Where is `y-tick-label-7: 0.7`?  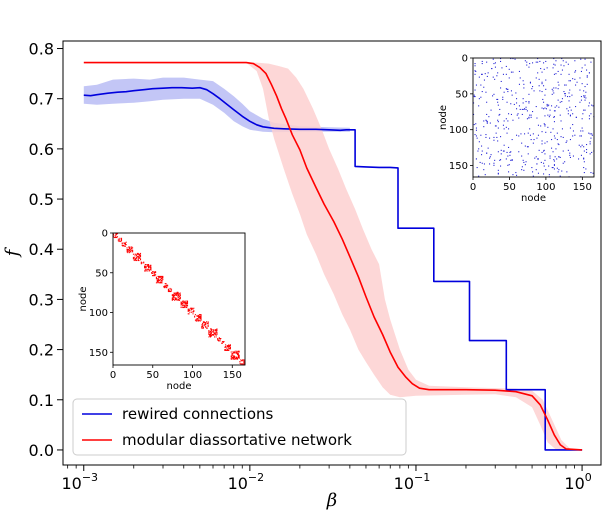
y-tick-label-7: 0.7 is located at coordinates (41, 99).